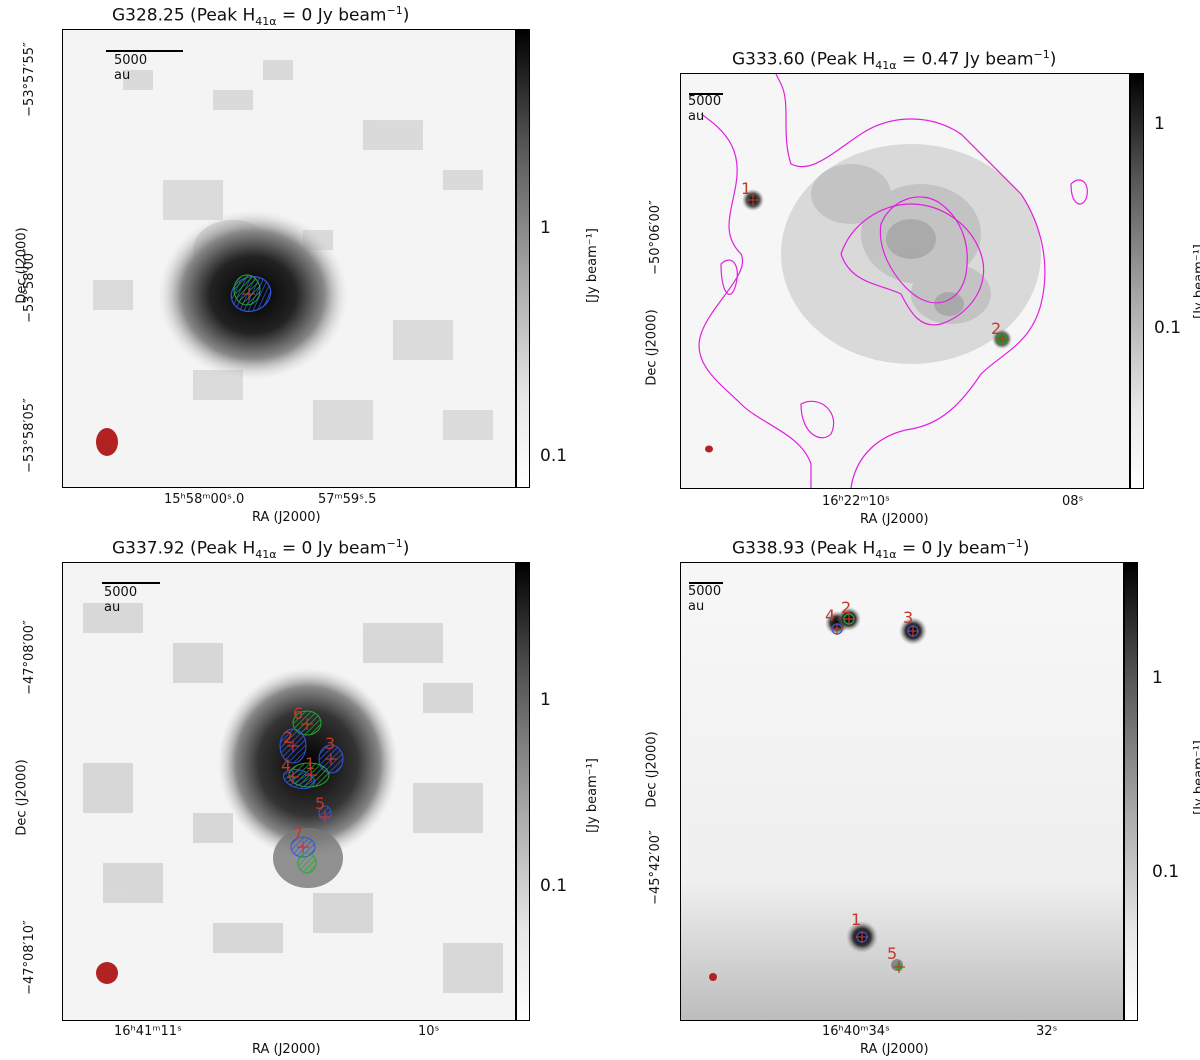  I want to click on map-image: 1 2, so click(905, 281).